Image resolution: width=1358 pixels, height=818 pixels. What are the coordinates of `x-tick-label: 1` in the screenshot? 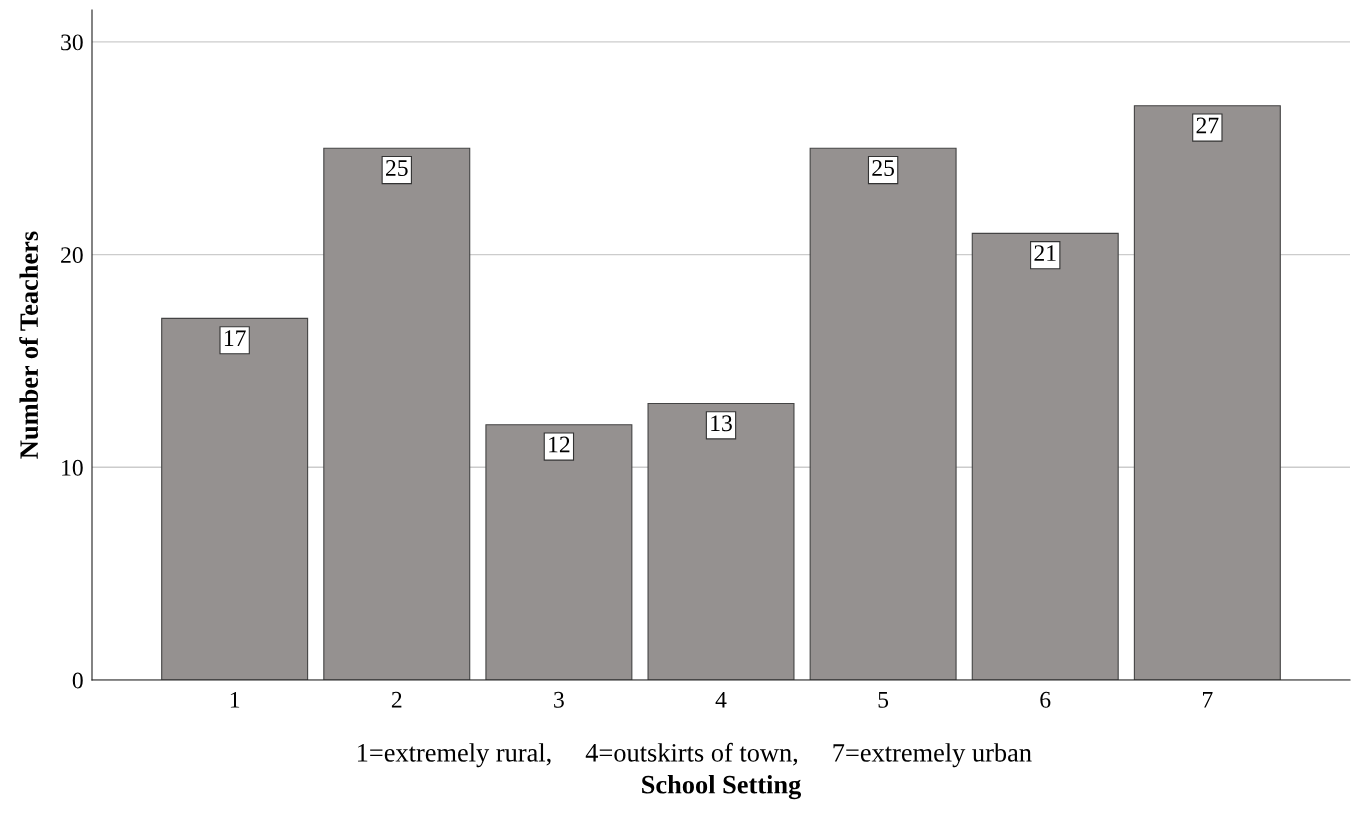 It's located at (235, 699).